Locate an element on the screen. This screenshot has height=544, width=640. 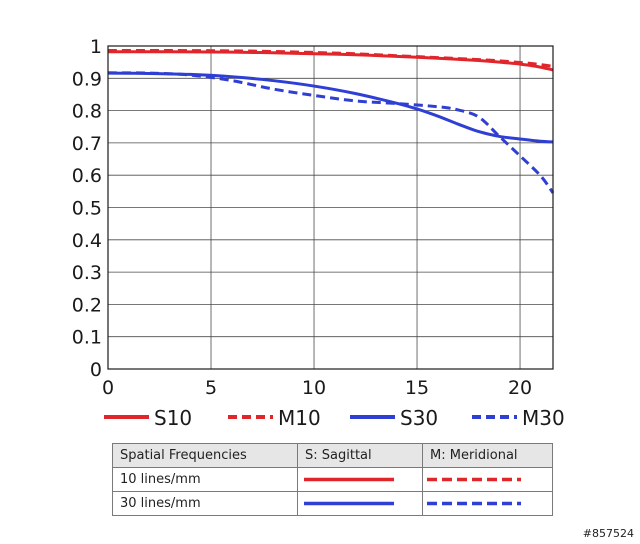
y-tick-label: 0.1 is located at coordinates (87, 338).